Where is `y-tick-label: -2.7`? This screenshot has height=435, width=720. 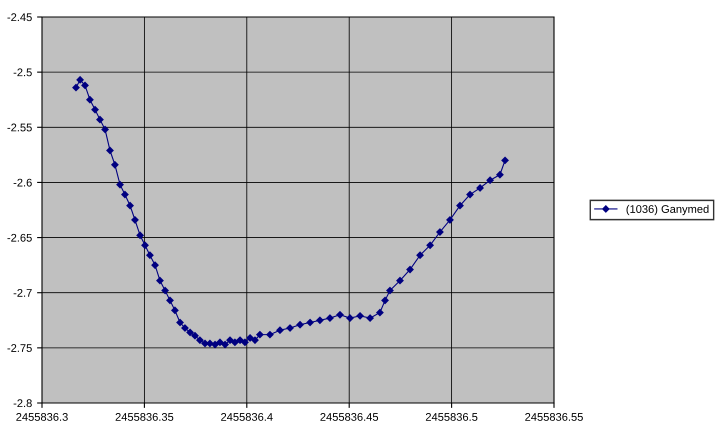 y-tick-label: -2.7 is located at coordinates (23, 292).